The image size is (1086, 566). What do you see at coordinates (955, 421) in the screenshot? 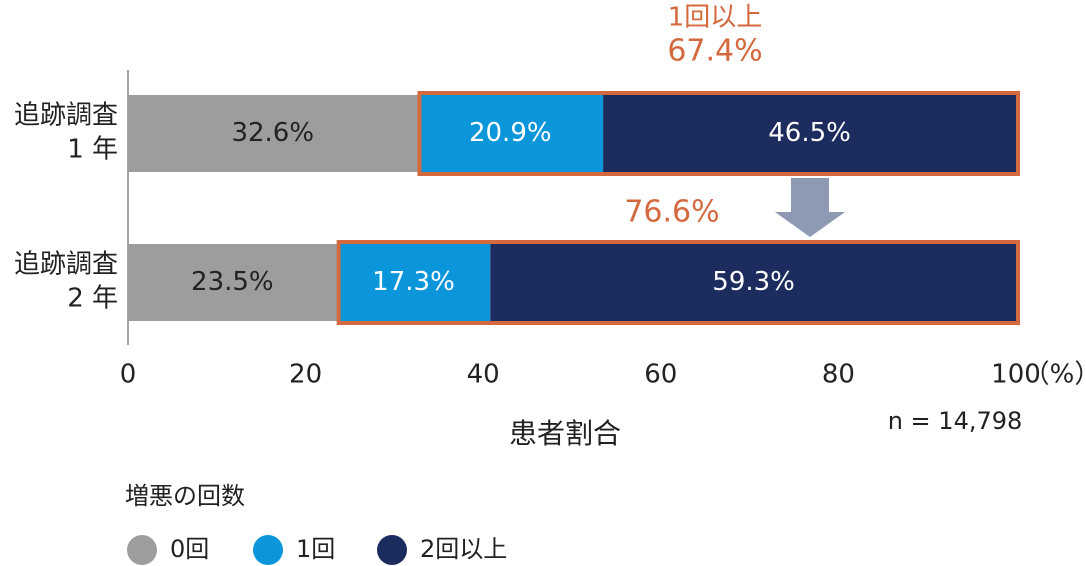
I see `sample-size-note: n = 14,798` at bounding box center [955, 421].